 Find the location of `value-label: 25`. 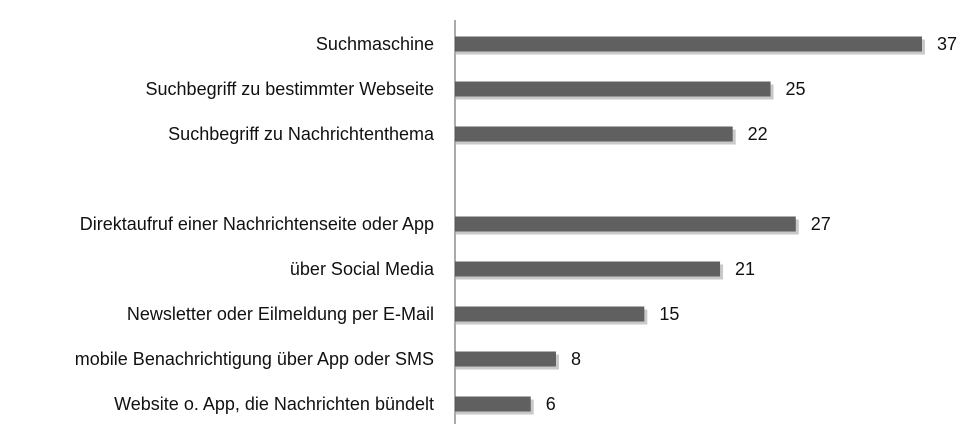

value-label: 25 is located at coordinates (796, 89).